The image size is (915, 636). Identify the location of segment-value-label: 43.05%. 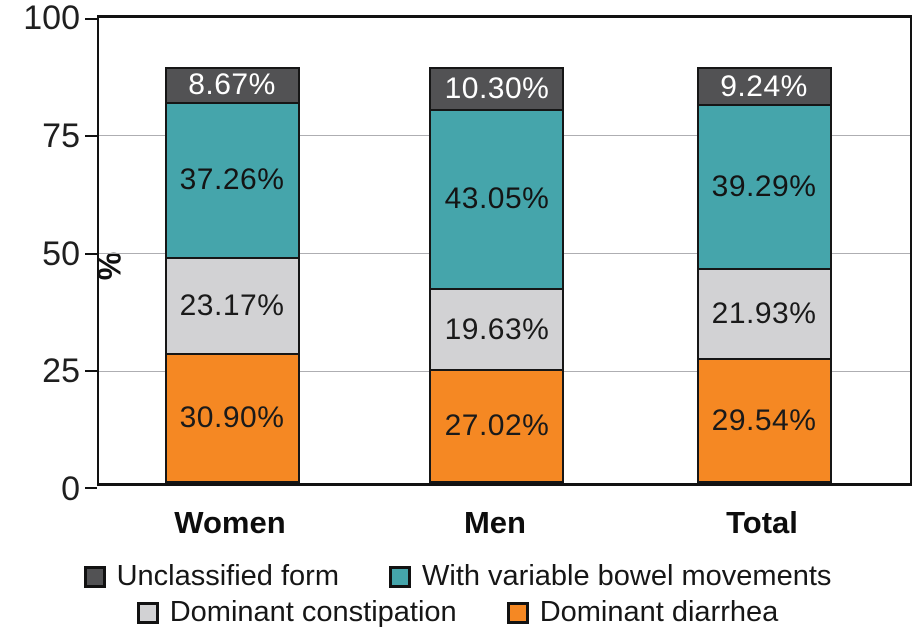
(497, 199).